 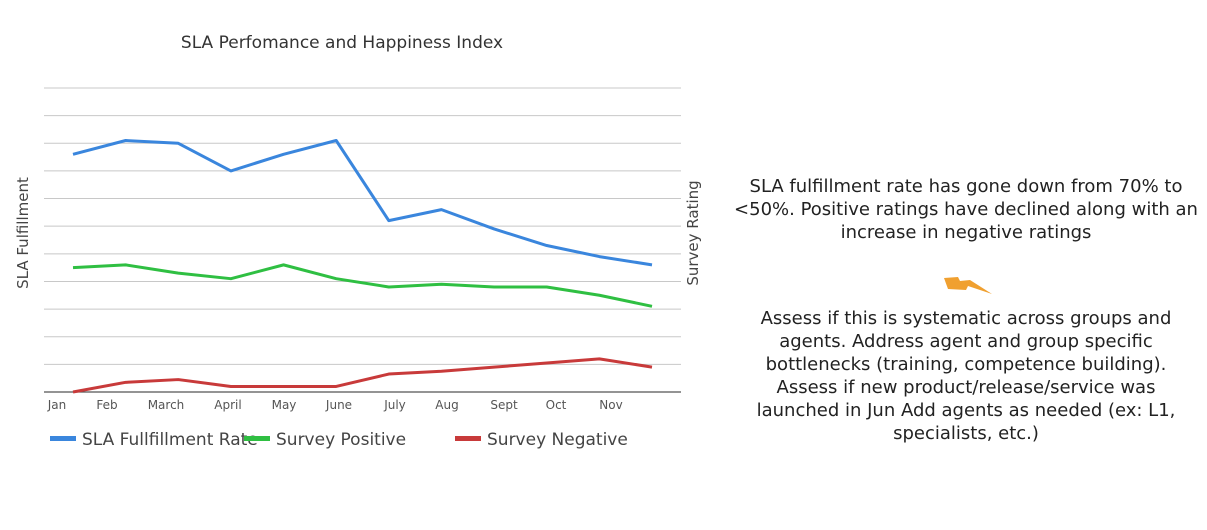 I want to click on legend-label: SLA Fullfillment Rate, so click(x=170, y=440).